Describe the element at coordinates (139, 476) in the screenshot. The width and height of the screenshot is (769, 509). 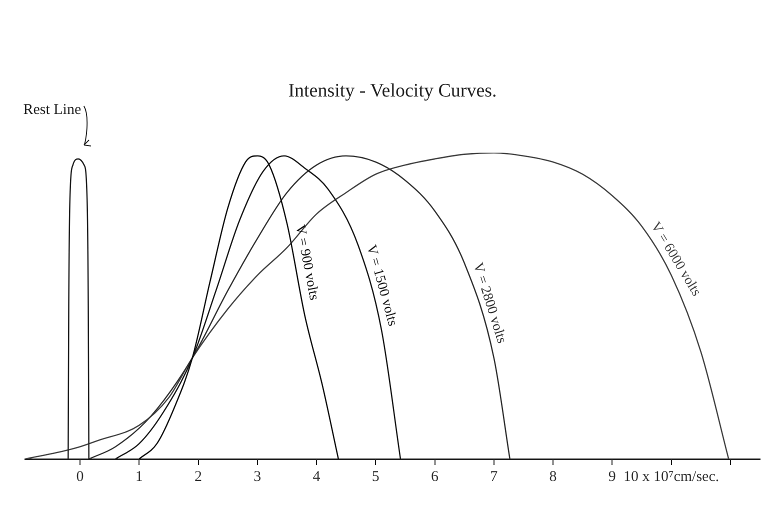
I see `x-tick-label: 1` at that location.